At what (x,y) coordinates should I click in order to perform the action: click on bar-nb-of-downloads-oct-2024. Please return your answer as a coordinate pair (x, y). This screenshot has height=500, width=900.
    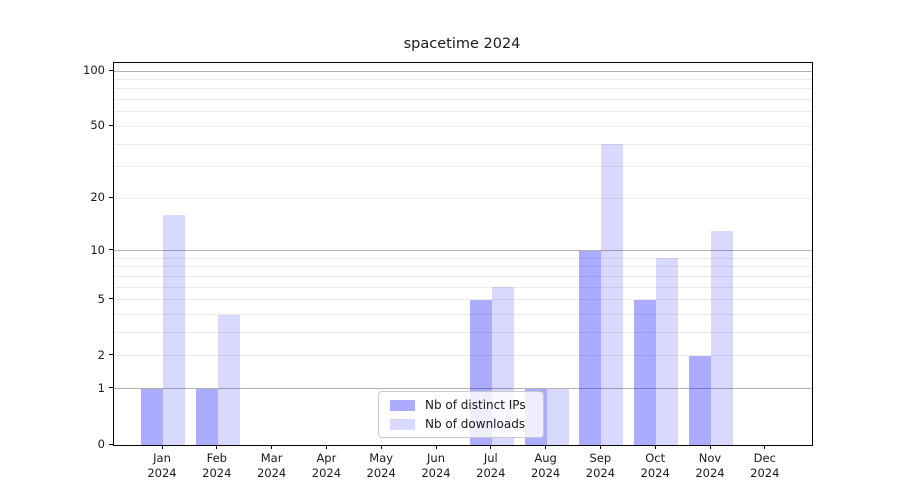
    Looking at the image, I should click on (667, 351).